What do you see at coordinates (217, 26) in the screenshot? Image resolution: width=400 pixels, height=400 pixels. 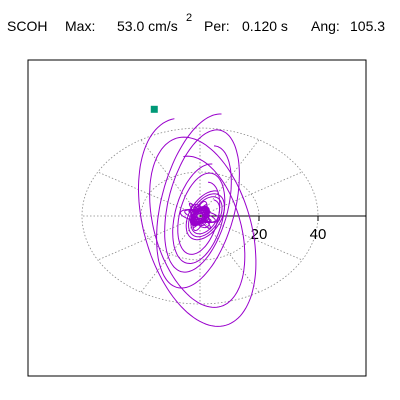 I see `period-label: Per:` at bounding box center [217, 26].